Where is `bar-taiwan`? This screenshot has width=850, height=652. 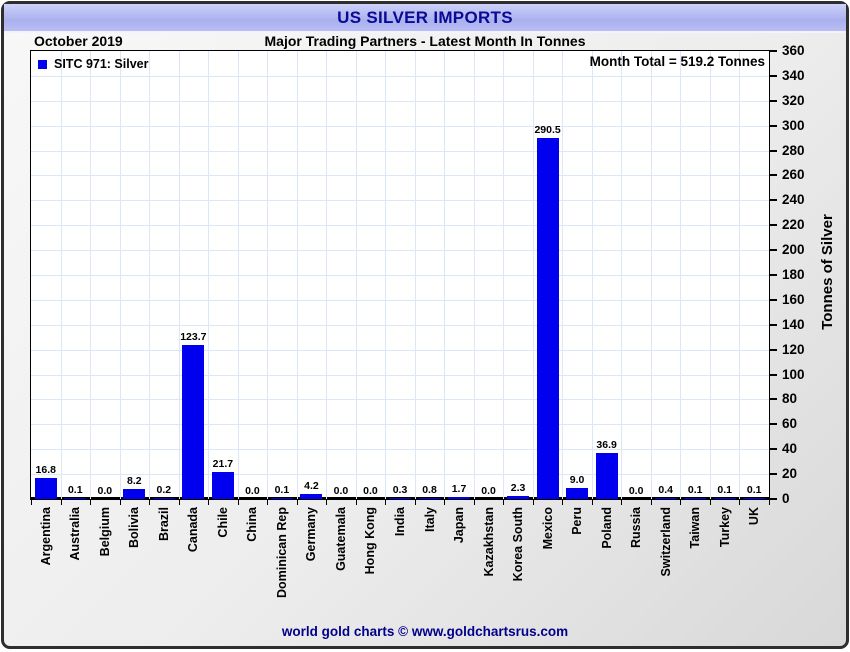
bar-taiwan is located at coordinates (695, 498).